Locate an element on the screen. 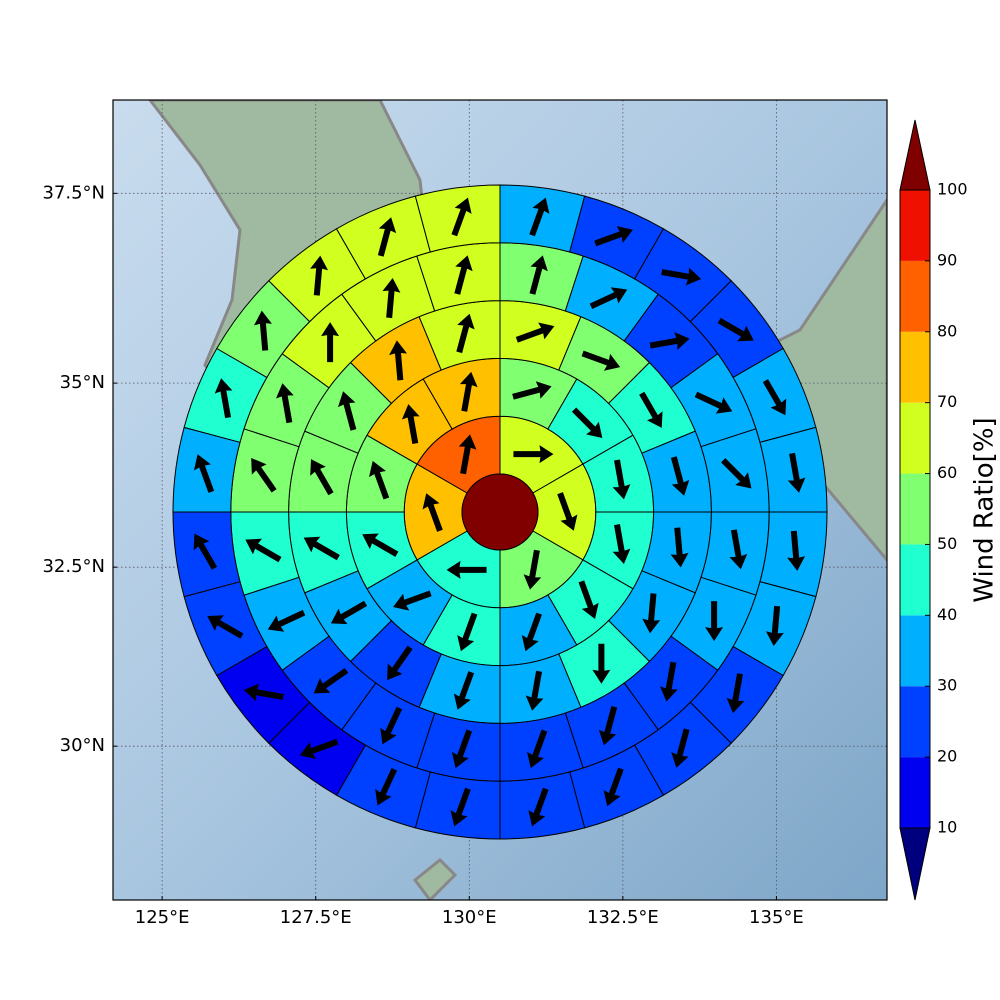  colorbar-tick-label: 50 is located at coordinates (947, 543).